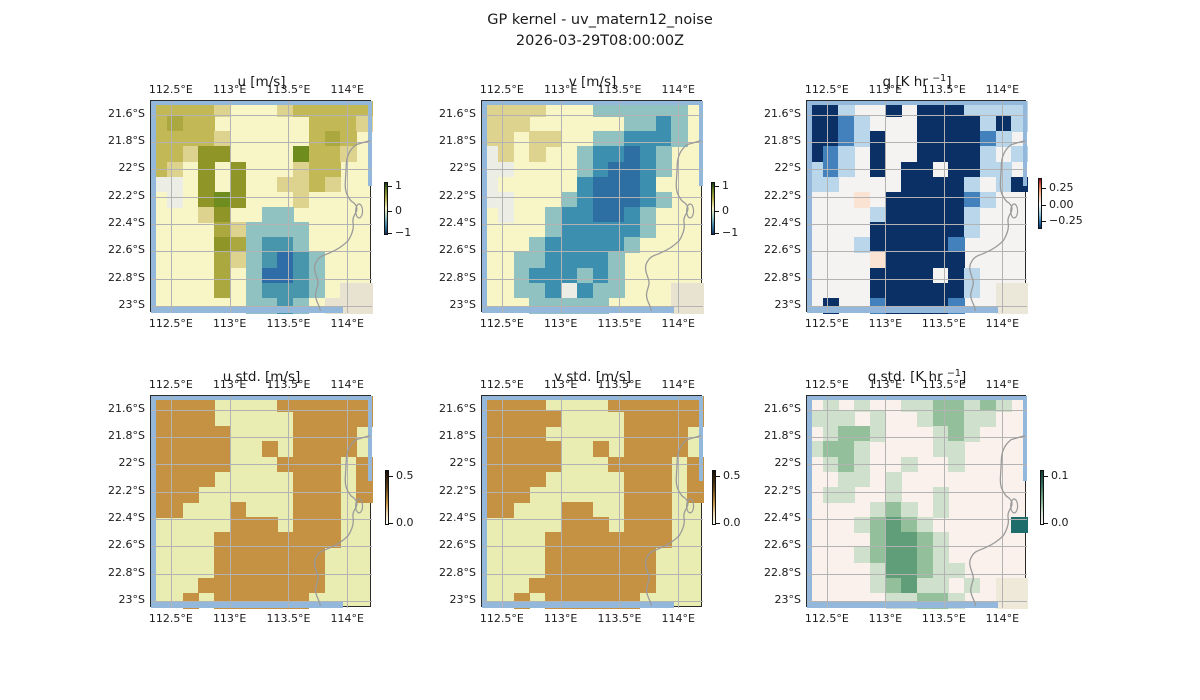 This screenshot has width=1200, height=700. I want to click on coastline, so click(997, 225).